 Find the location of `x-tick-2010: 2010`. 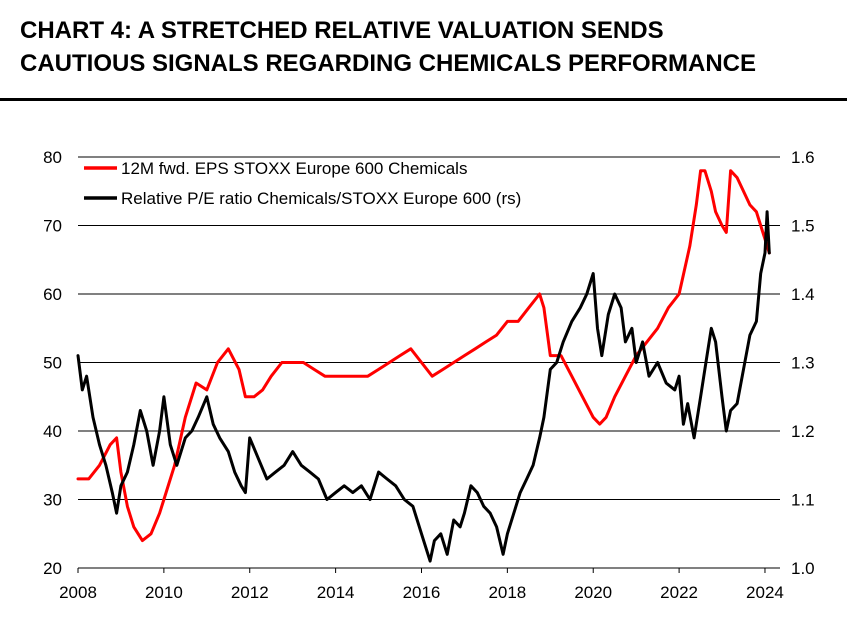

x-tick-2010: 2010 is located at coordinates (164, 592).